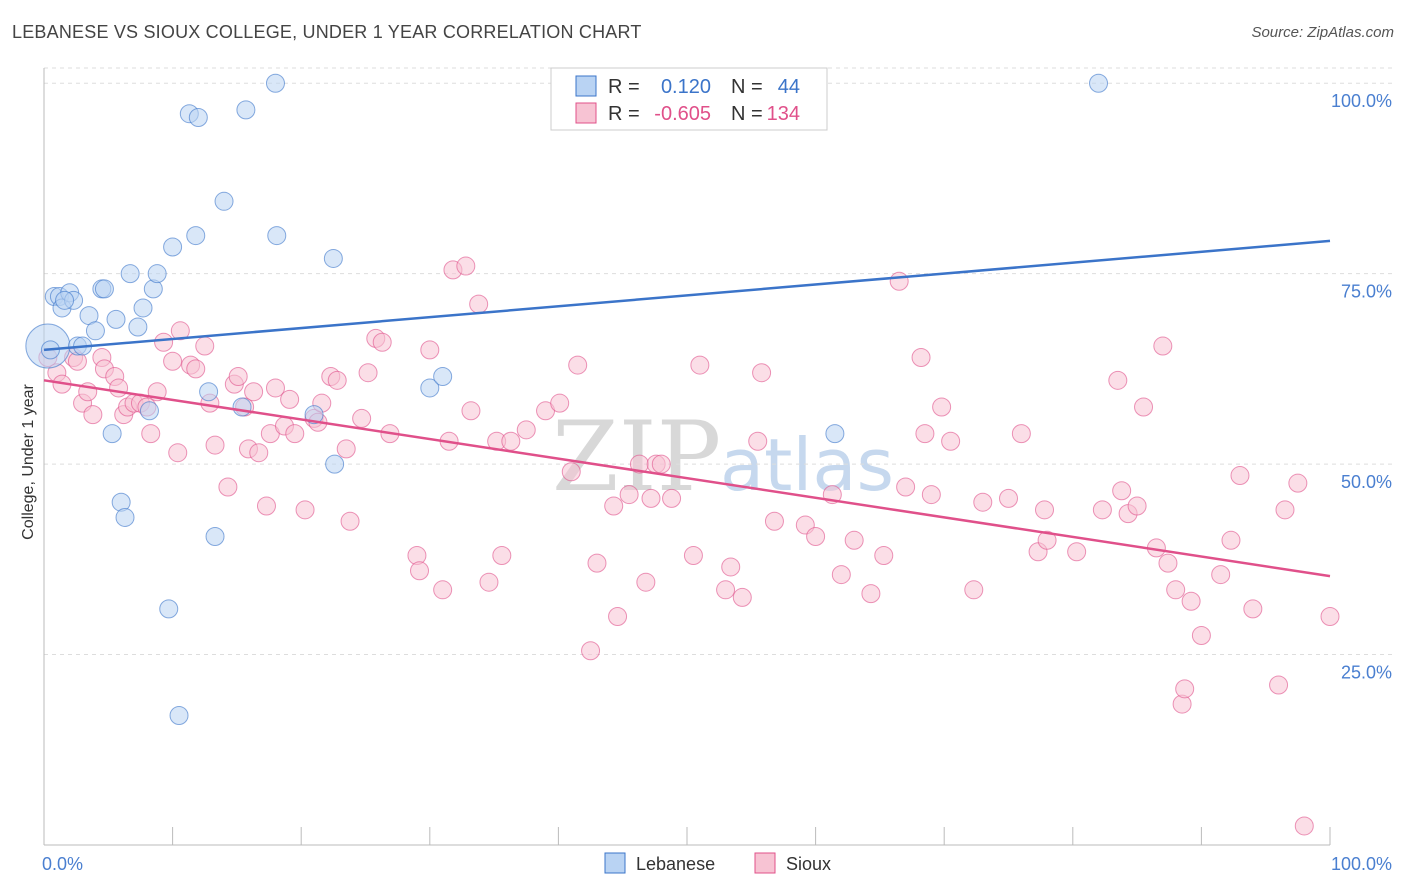  What do you see at coordinates (689, 99) in the screenshot?
I see `correlation-legend: R = 0.120 N = 44 R = -0.605 N = 134` at bounding box center [689, 99].